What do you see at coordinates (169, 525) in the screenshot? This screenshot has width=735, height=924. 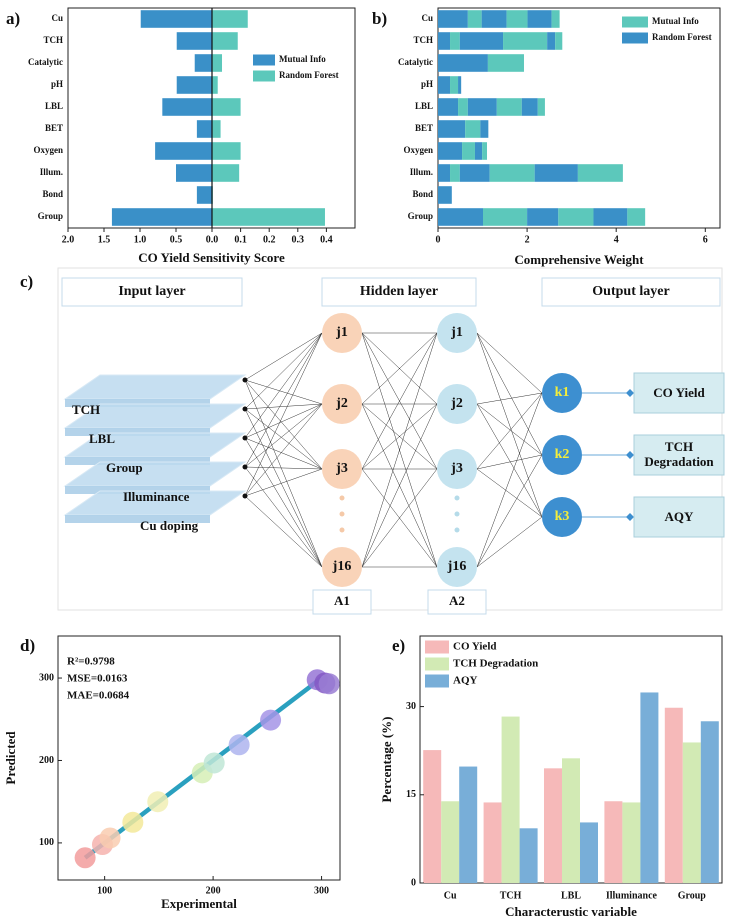 I see `input-label: Cu doping` at bounding box center [169, 525].